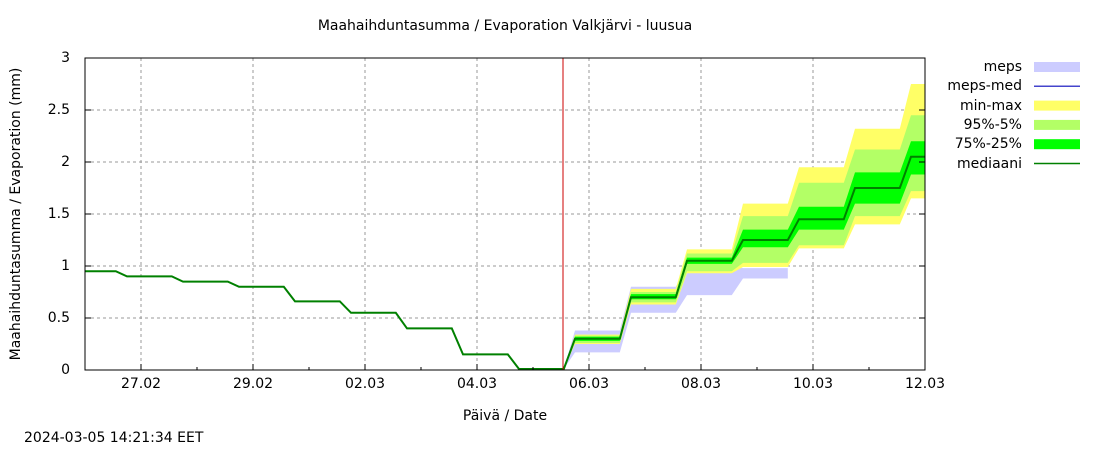 The image size is (1100, 450). What do you see at coordinates (1002, 67) in the screenshot?
I see `legend-label: meps` at bounding box center [1002, 67].